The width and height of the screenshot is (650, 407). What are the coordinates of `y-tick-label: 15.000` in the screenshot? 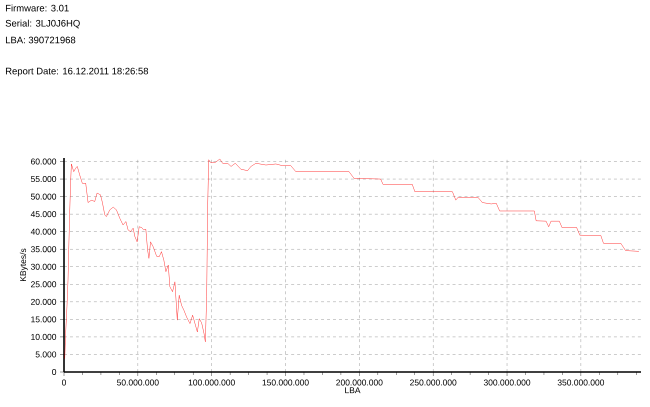 It's located at (43, 319).